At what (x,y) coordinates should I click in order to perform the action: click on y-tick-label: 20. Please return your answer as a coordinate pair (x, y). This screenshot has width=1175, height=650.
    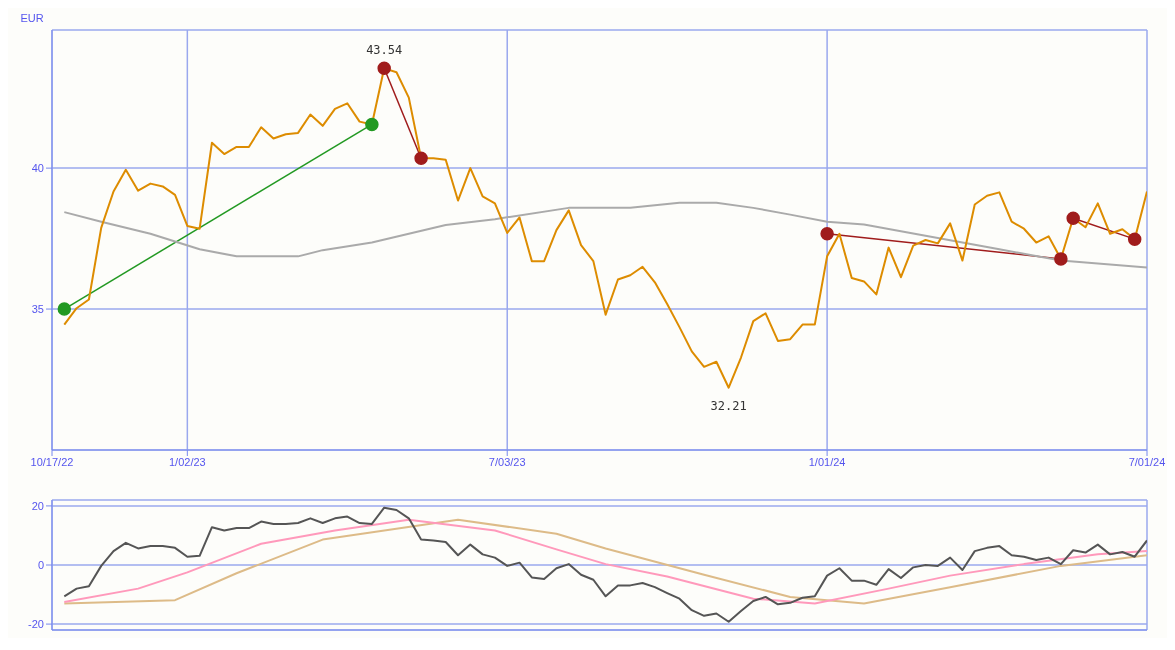
    Looking at the image, I should click on (37, 505).